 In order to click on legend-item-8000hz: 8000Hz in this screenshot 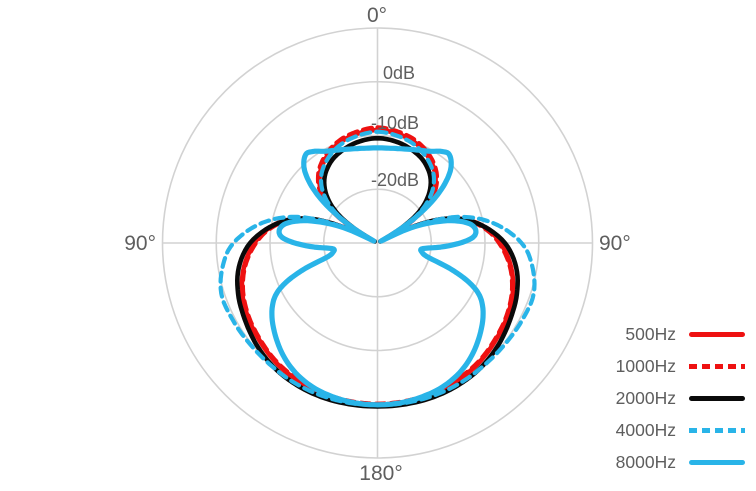, I will do `click(671, 462)`.